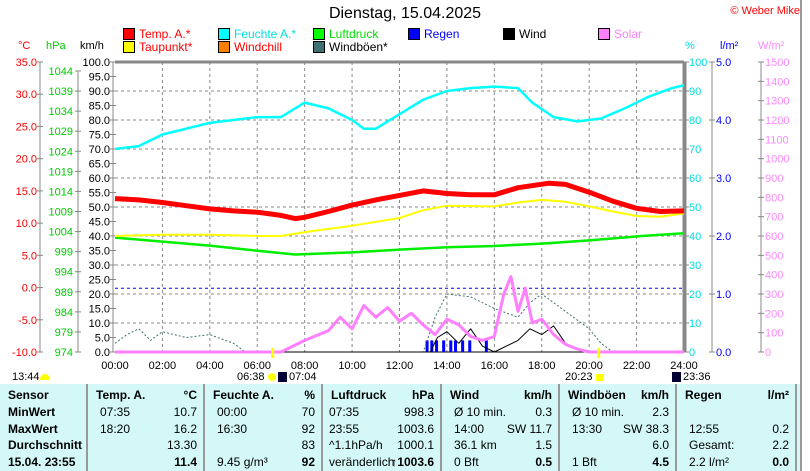  Describe the element at coordinates (723, 237) in the screenshot. I see `rain-tick-label: 2.0` at that location.